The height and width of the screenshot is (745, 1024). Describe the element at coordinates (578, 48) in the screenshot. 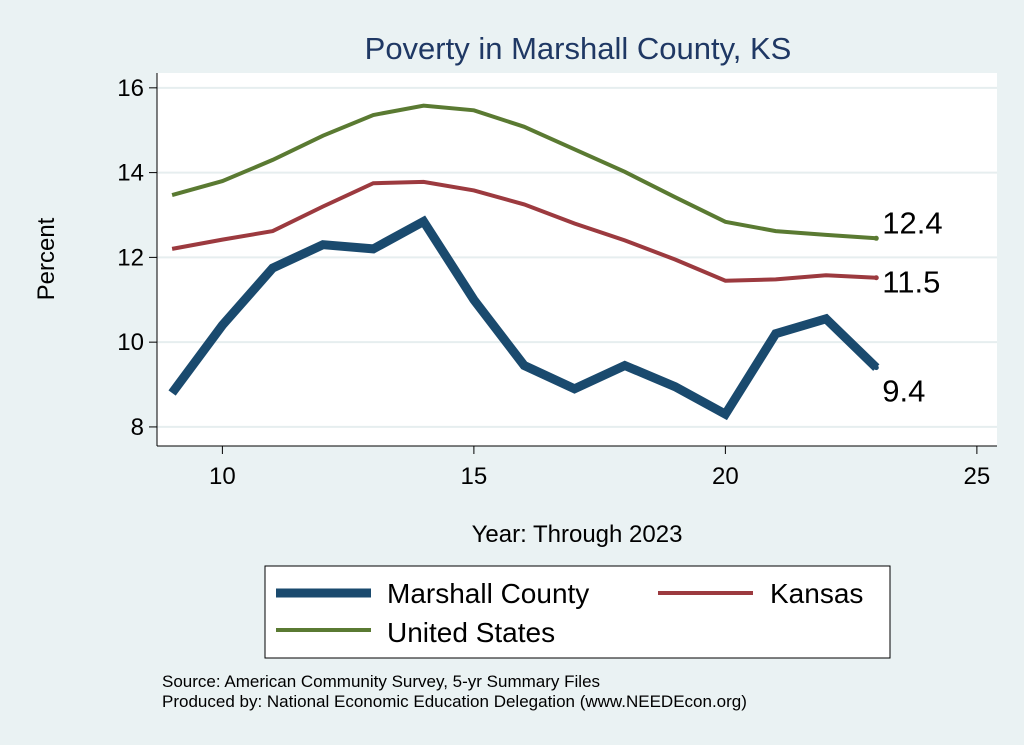

I see `chart-title: Poverty in Marshall County, KS` at that location.